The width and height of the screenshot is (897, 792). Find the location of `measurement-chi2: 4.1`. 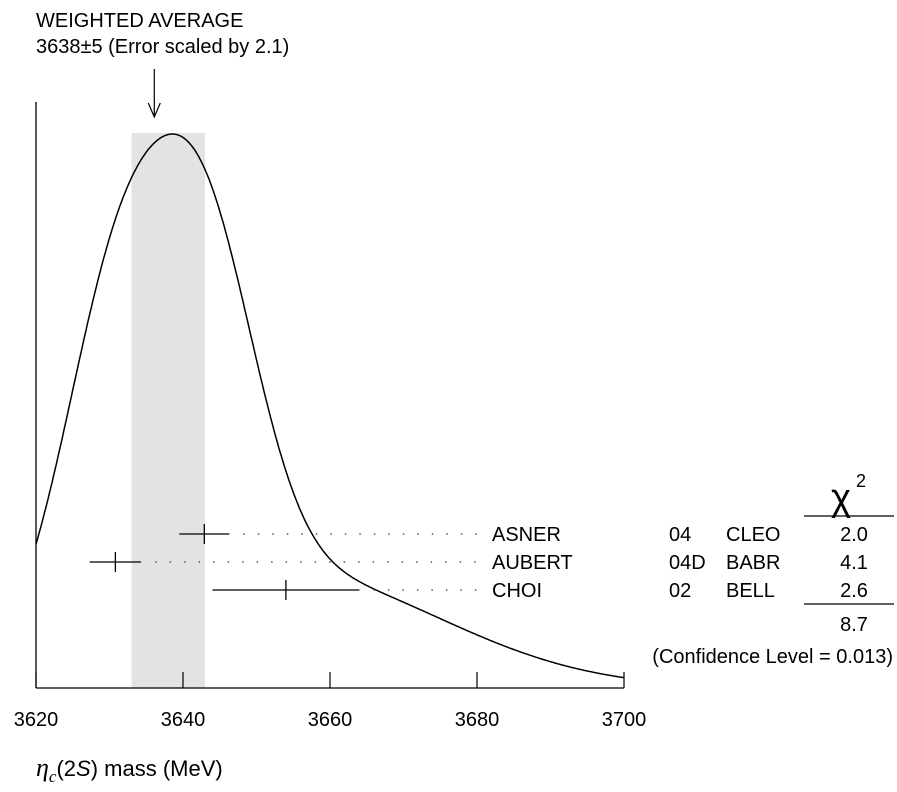

measurement-chi2: 4.1 is located at coordinates (854, 563).